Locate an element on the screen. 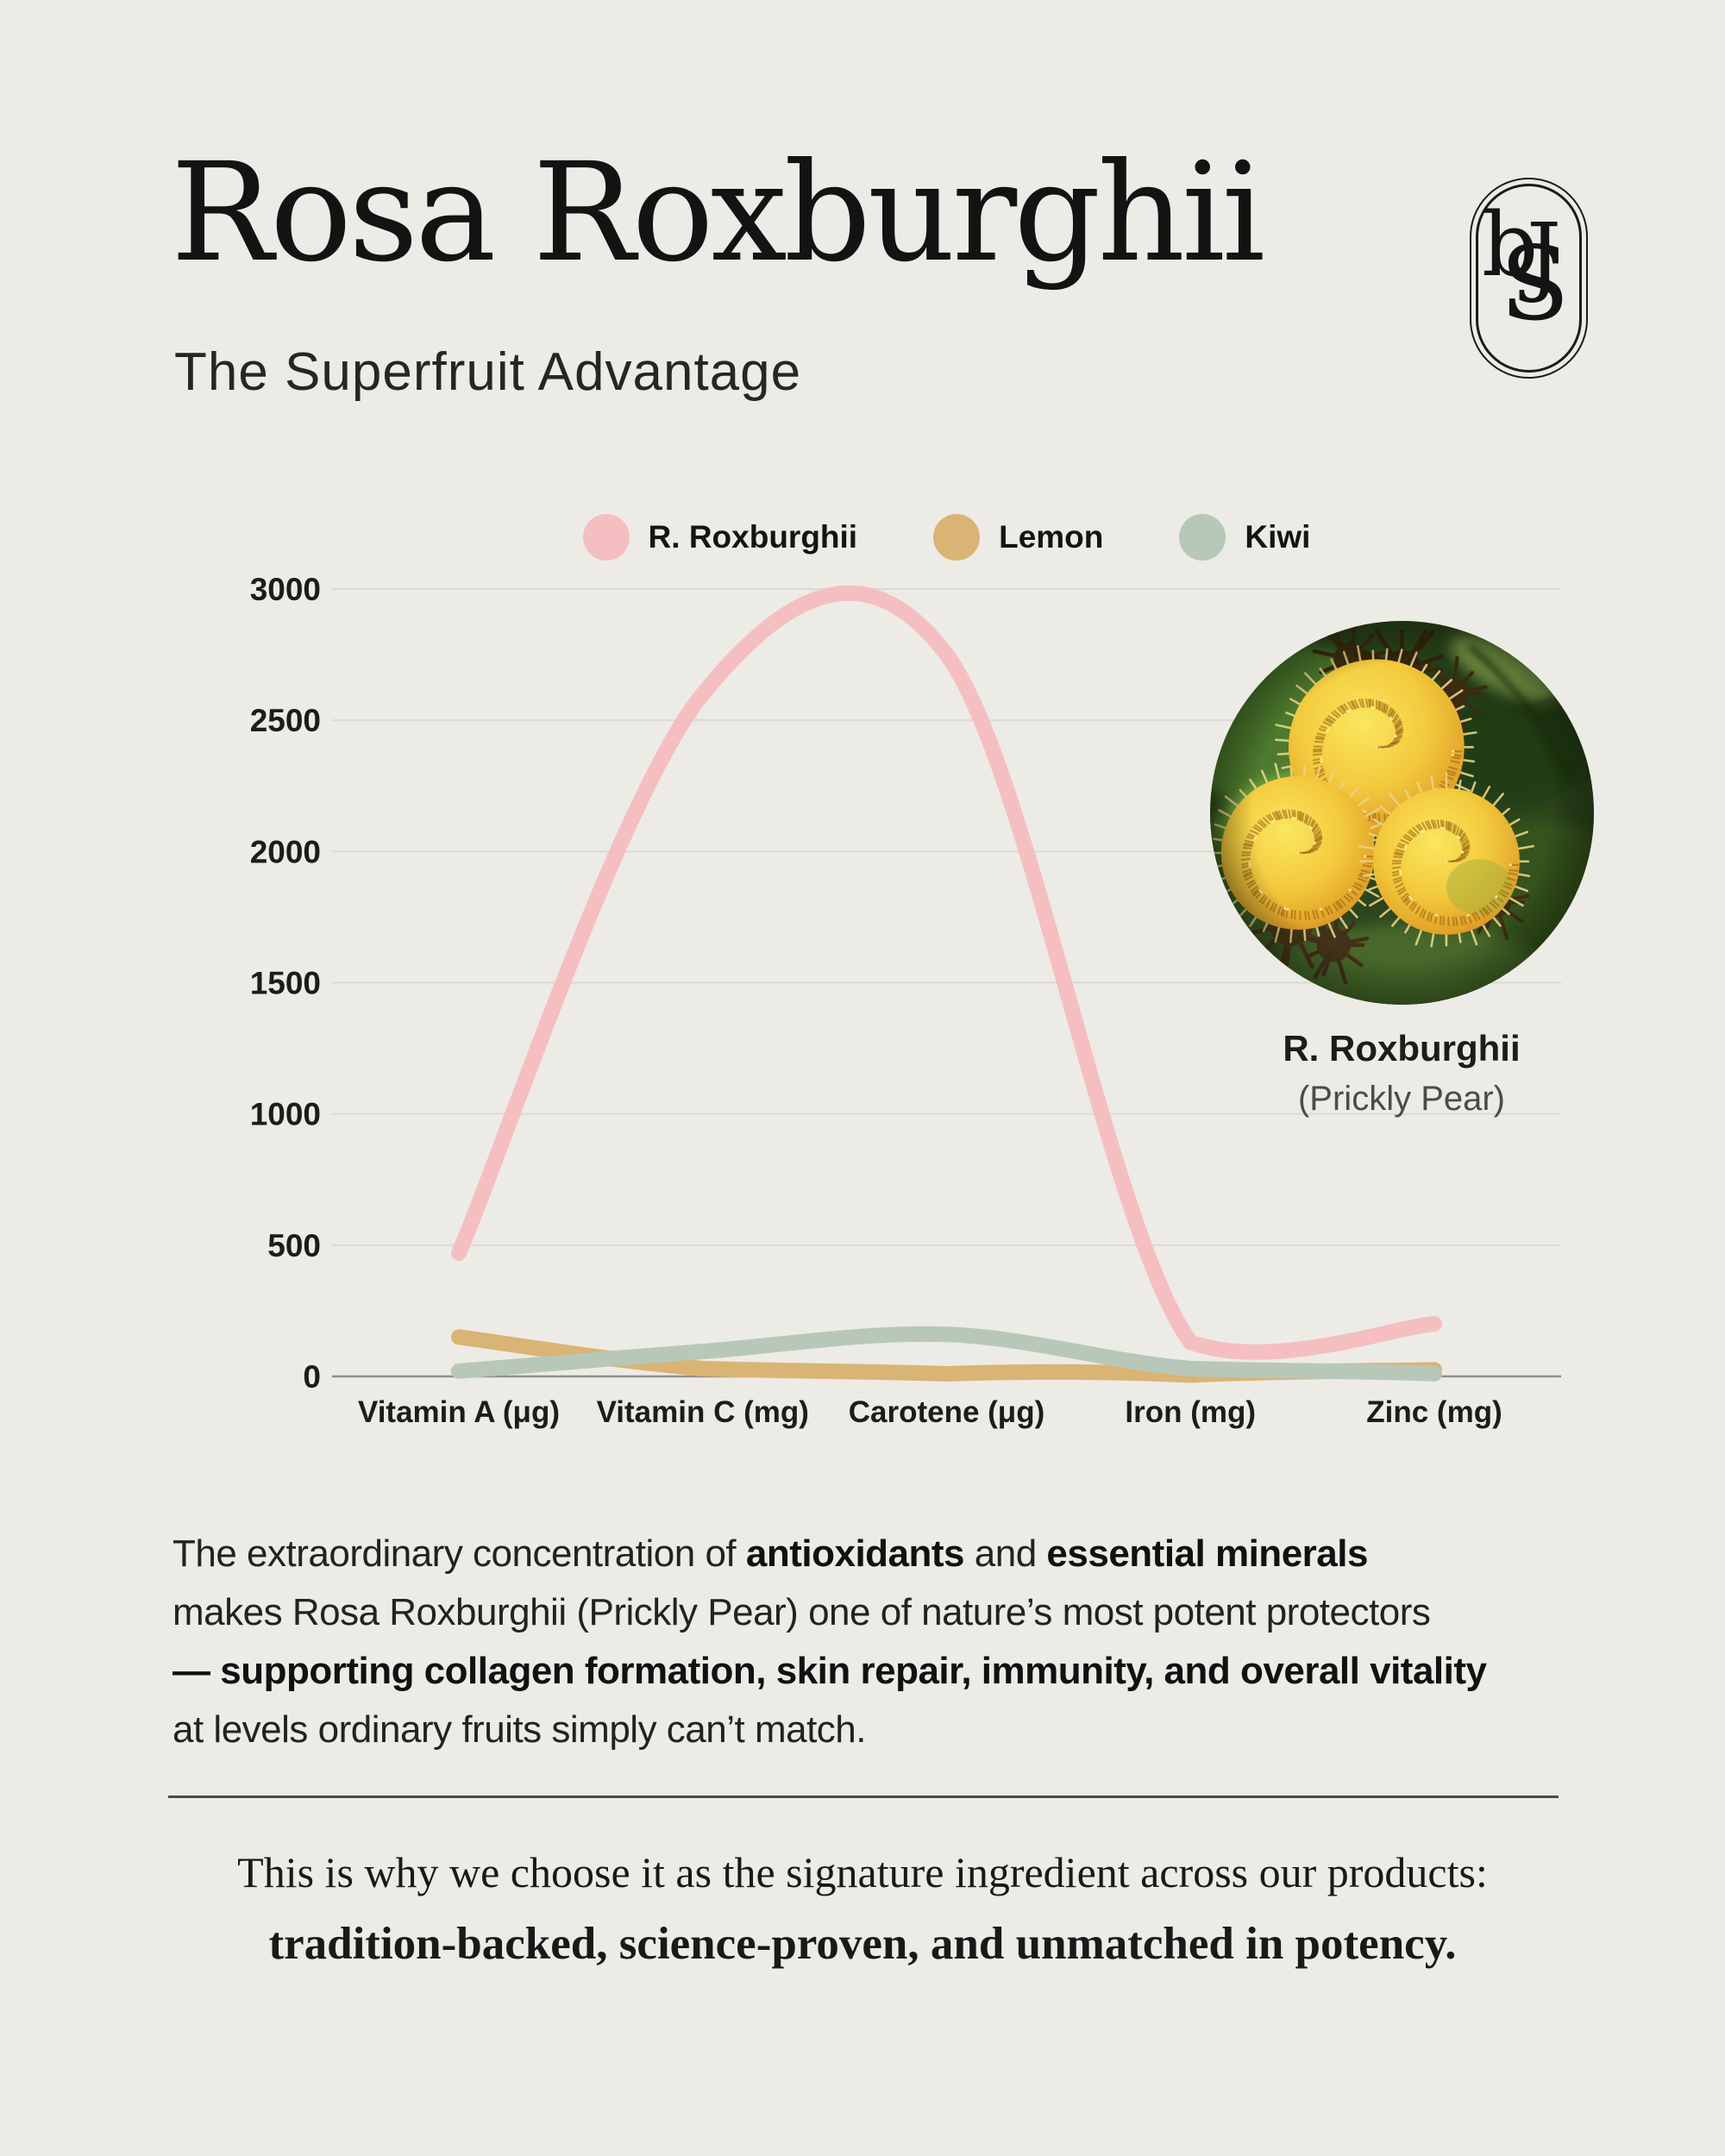  x-axis-label: Zinc (mg) is located at coordinates (1434, 1412).